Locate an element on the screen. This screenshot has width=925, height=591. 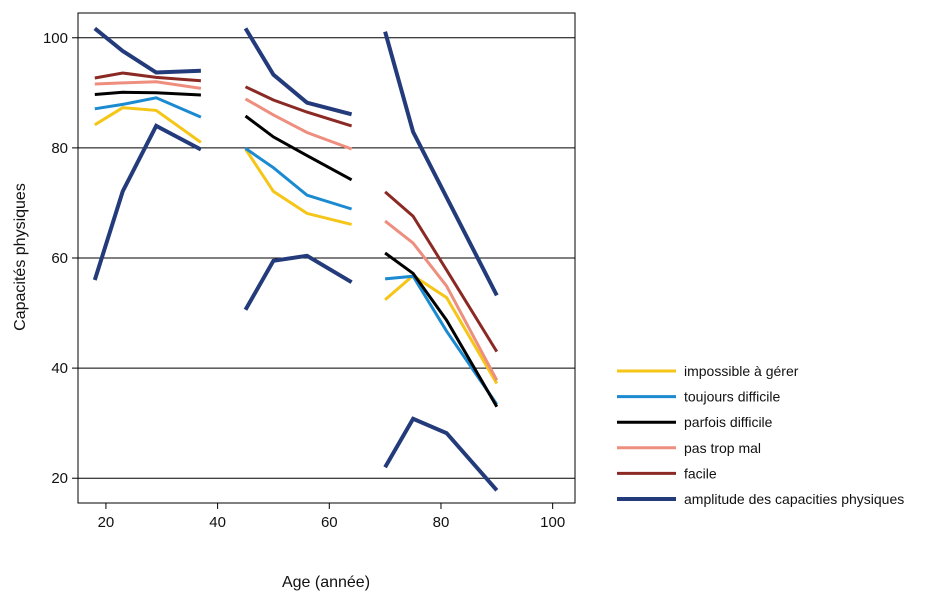
y-tick-label: 80 is located at coordinates (59, 148).